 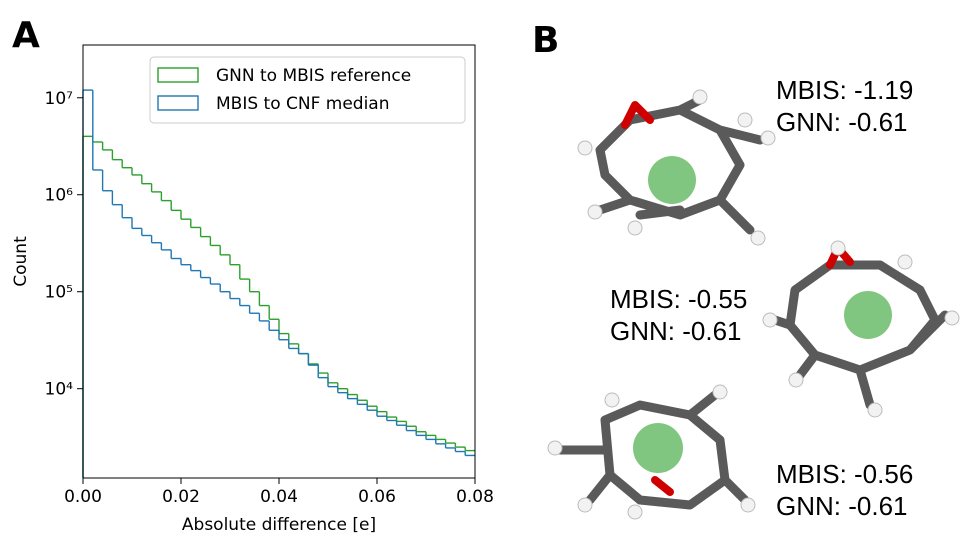 I want to click on y-tick-label: 10⁴, so click(x=59, y=390).